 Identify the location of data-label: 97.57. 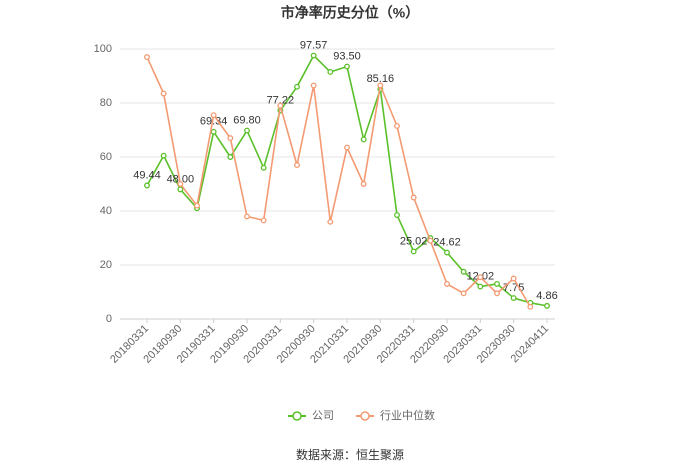
(314, 45).